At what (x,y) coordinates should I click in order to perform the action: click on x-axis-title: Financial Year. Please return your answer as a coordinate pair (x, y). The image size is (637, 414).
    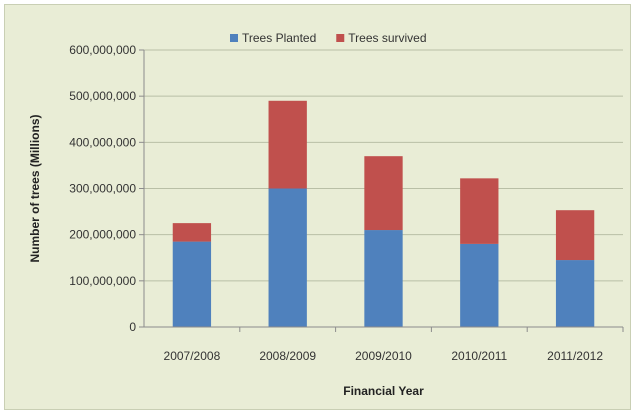
    Looking at the image, I should click on (383, 391).